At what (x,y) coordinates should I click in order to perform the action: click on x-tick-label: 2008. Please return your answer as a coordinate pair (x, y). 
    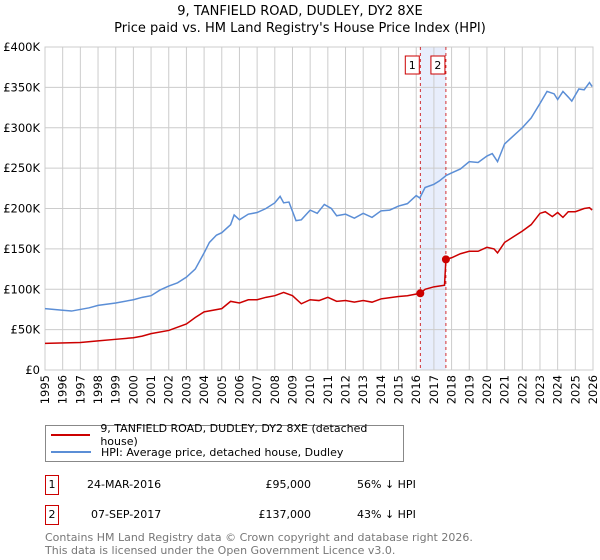
    Looking at the image, I should click on (275, 389).